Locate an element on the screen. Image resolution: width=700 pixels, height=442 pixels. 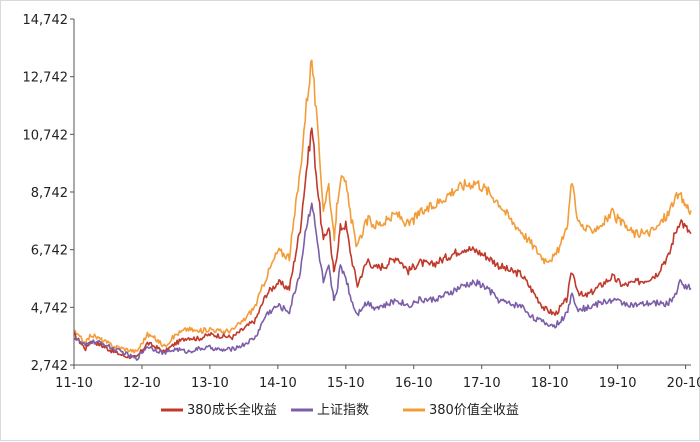
y-tick-label: 6,742 is located at coordinates (49, 251).